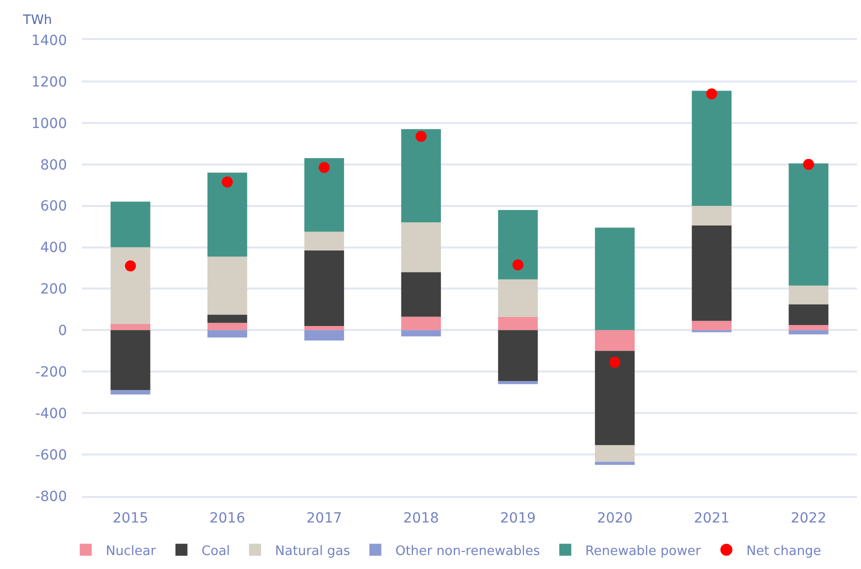 The image size is (861, 569). I want to click on y-axis-title: TWh, so click(37, 20).